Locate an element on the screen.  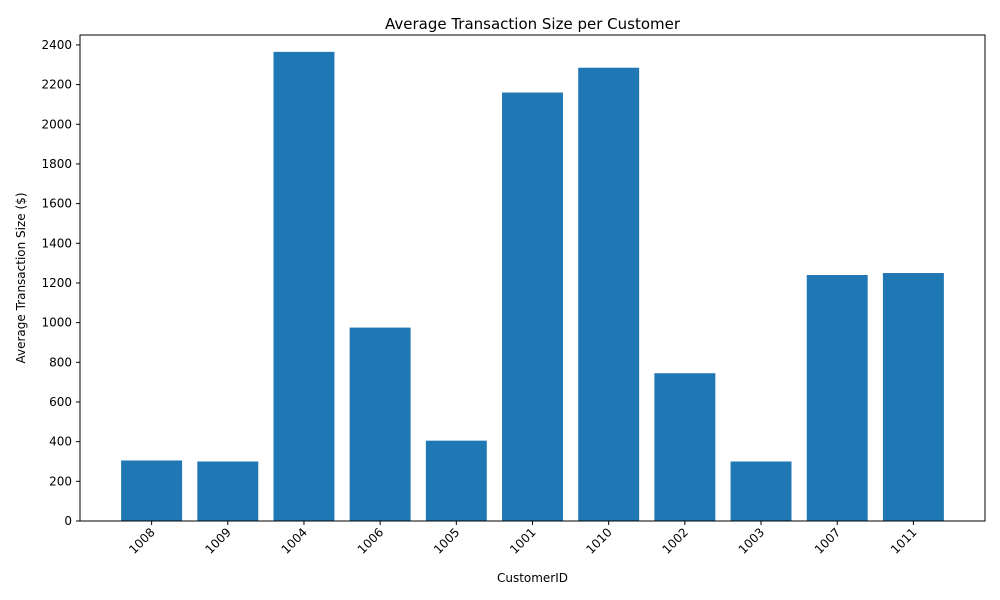
x-tick-label-1009: 1009 is located at coordinates (217, 540).